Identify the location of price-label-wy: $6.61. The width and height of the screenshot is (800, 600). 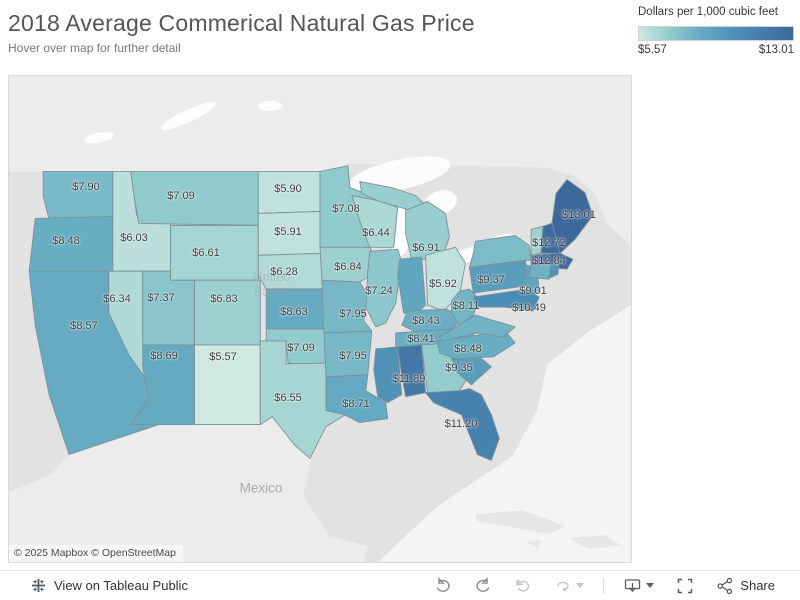
(206, 253).